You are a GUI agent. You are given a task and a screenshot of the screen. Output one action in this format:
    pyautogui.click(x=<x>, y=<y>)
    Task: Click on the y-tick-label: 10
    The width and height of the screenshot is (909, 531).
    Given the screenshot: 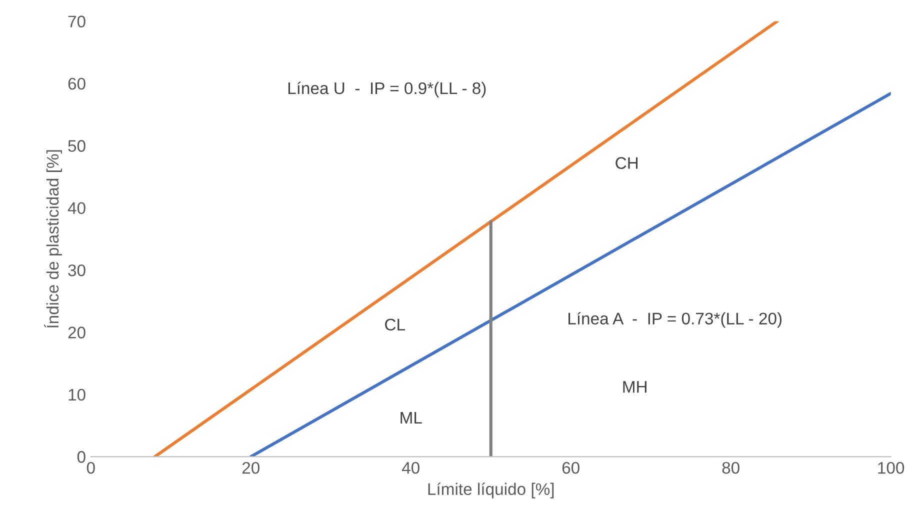 What is the action you would take?
    pyautogui.click(x=77, y=394)
    